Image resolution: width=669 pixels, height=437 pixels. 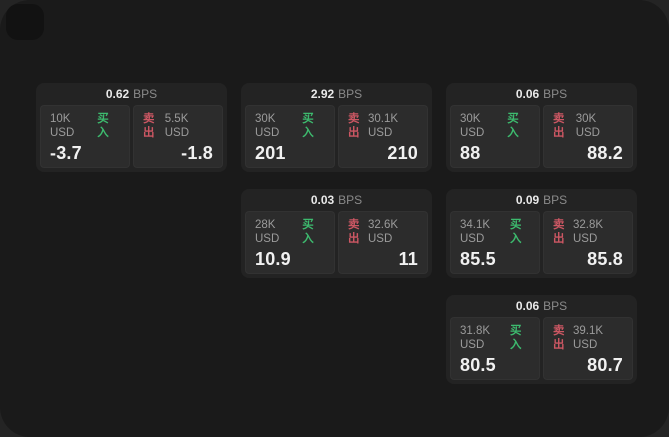 I want to click on buy-price: 88, so click(x=470, y=153).